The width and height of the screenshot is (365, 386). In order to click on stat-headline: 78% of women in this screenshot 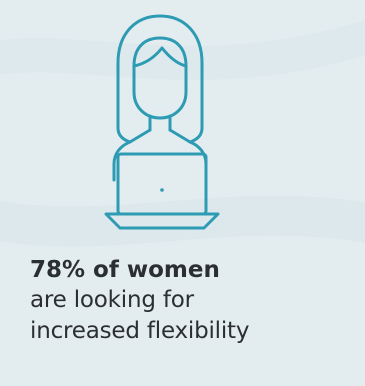, I will do `click(125, 270)`.